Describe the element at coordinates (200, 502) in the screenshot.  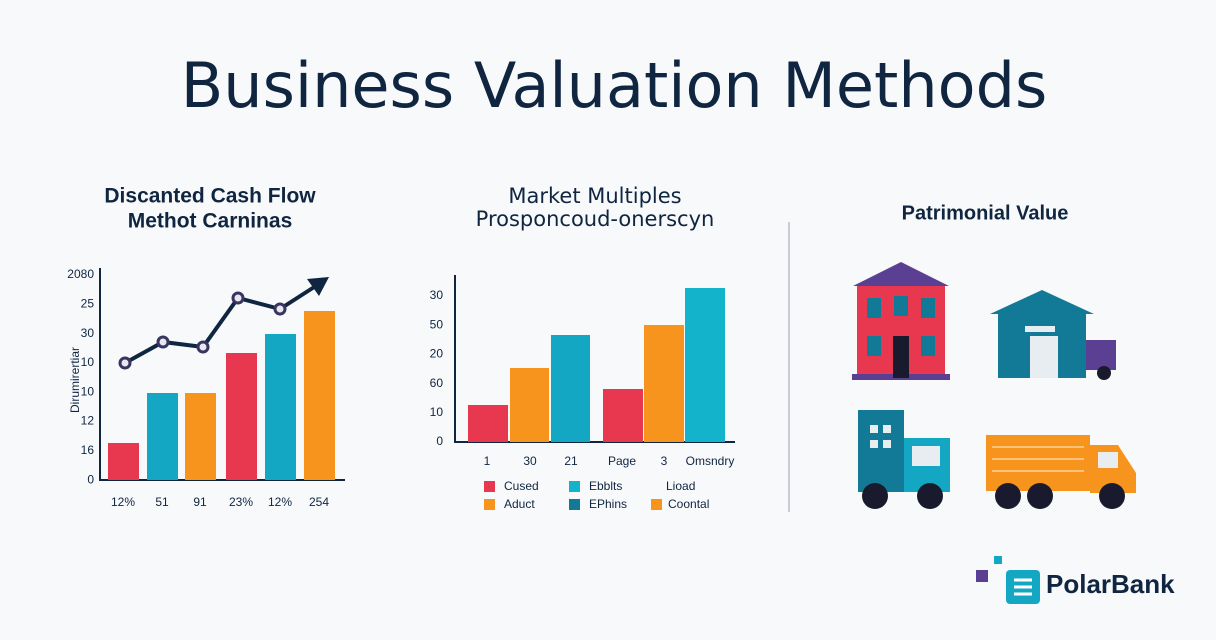
I see `x-tick-label: 91` at that location.